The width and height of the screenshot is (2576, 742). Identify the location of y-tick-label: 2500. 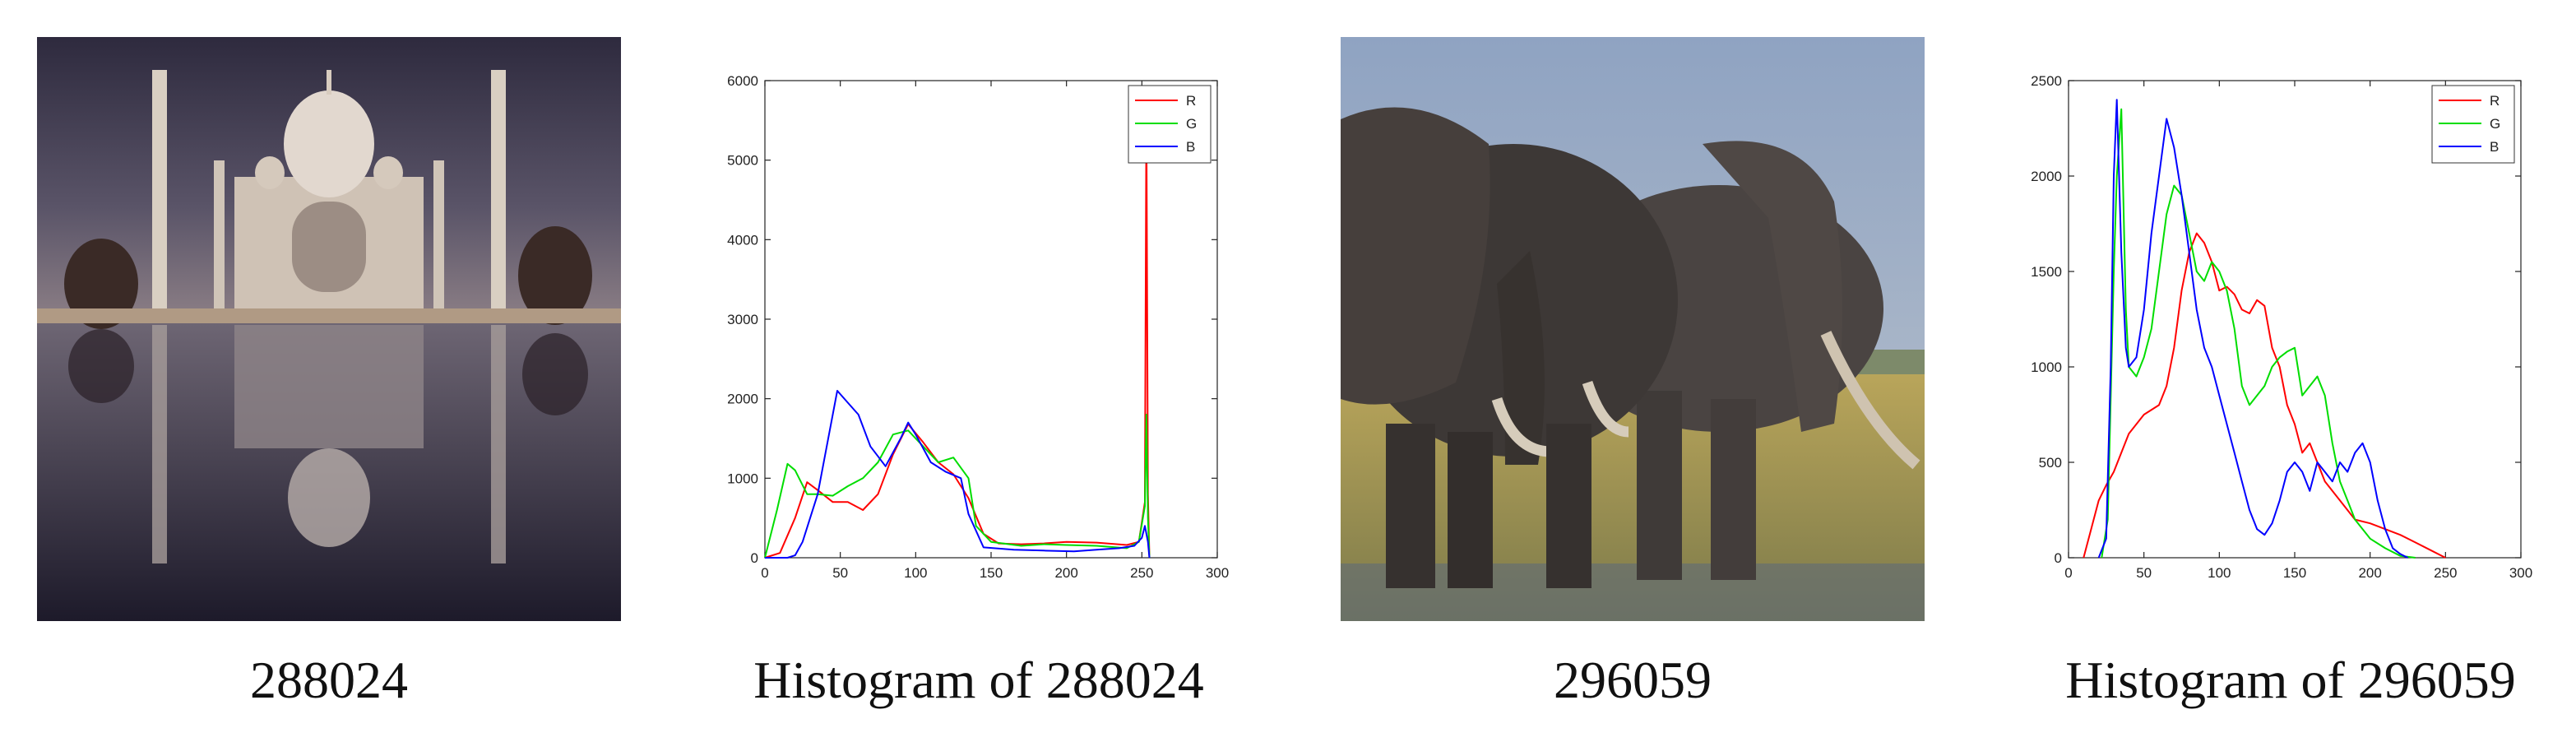
(2047, 81).